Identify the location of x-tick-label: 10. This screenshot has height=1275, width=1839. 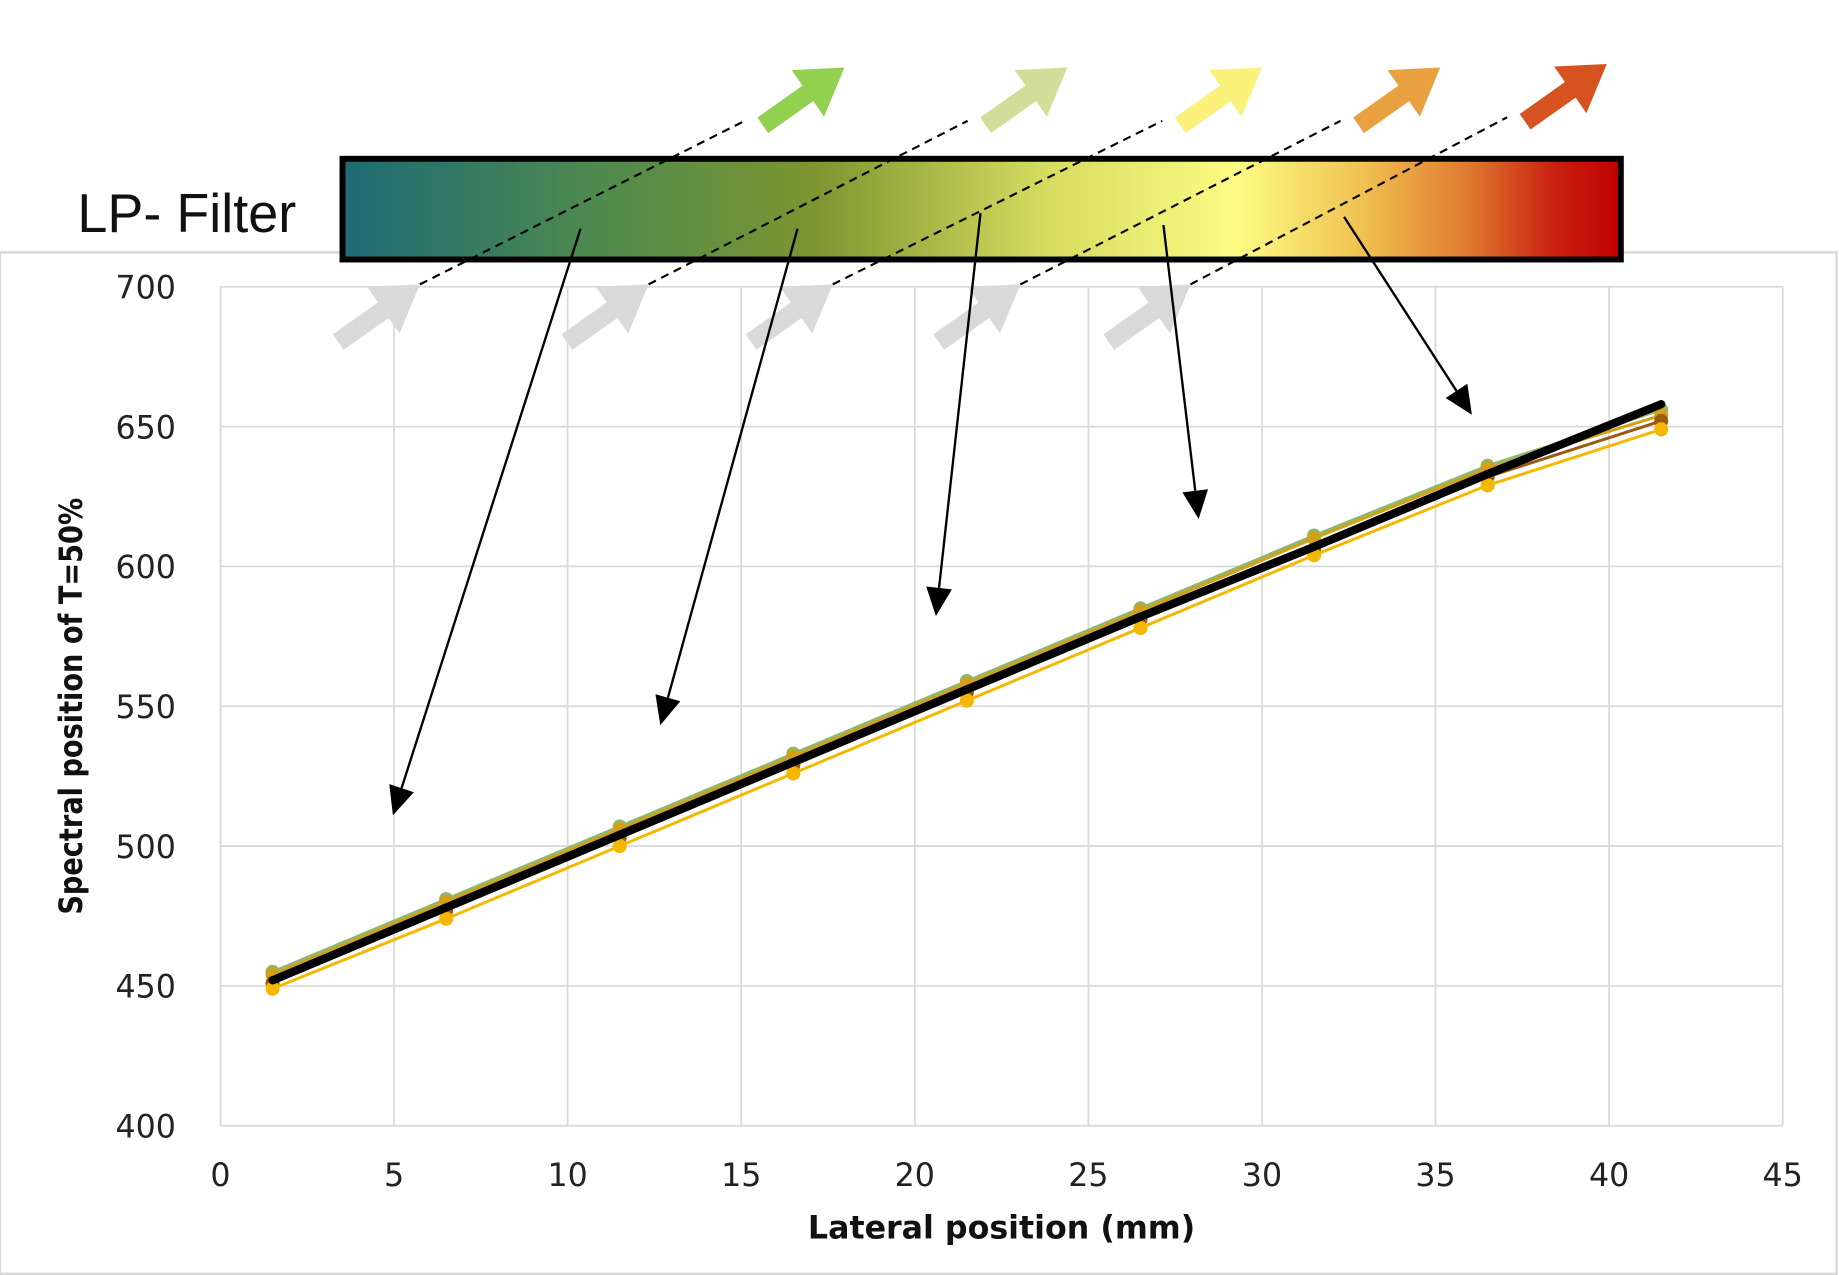
(567, 1175).